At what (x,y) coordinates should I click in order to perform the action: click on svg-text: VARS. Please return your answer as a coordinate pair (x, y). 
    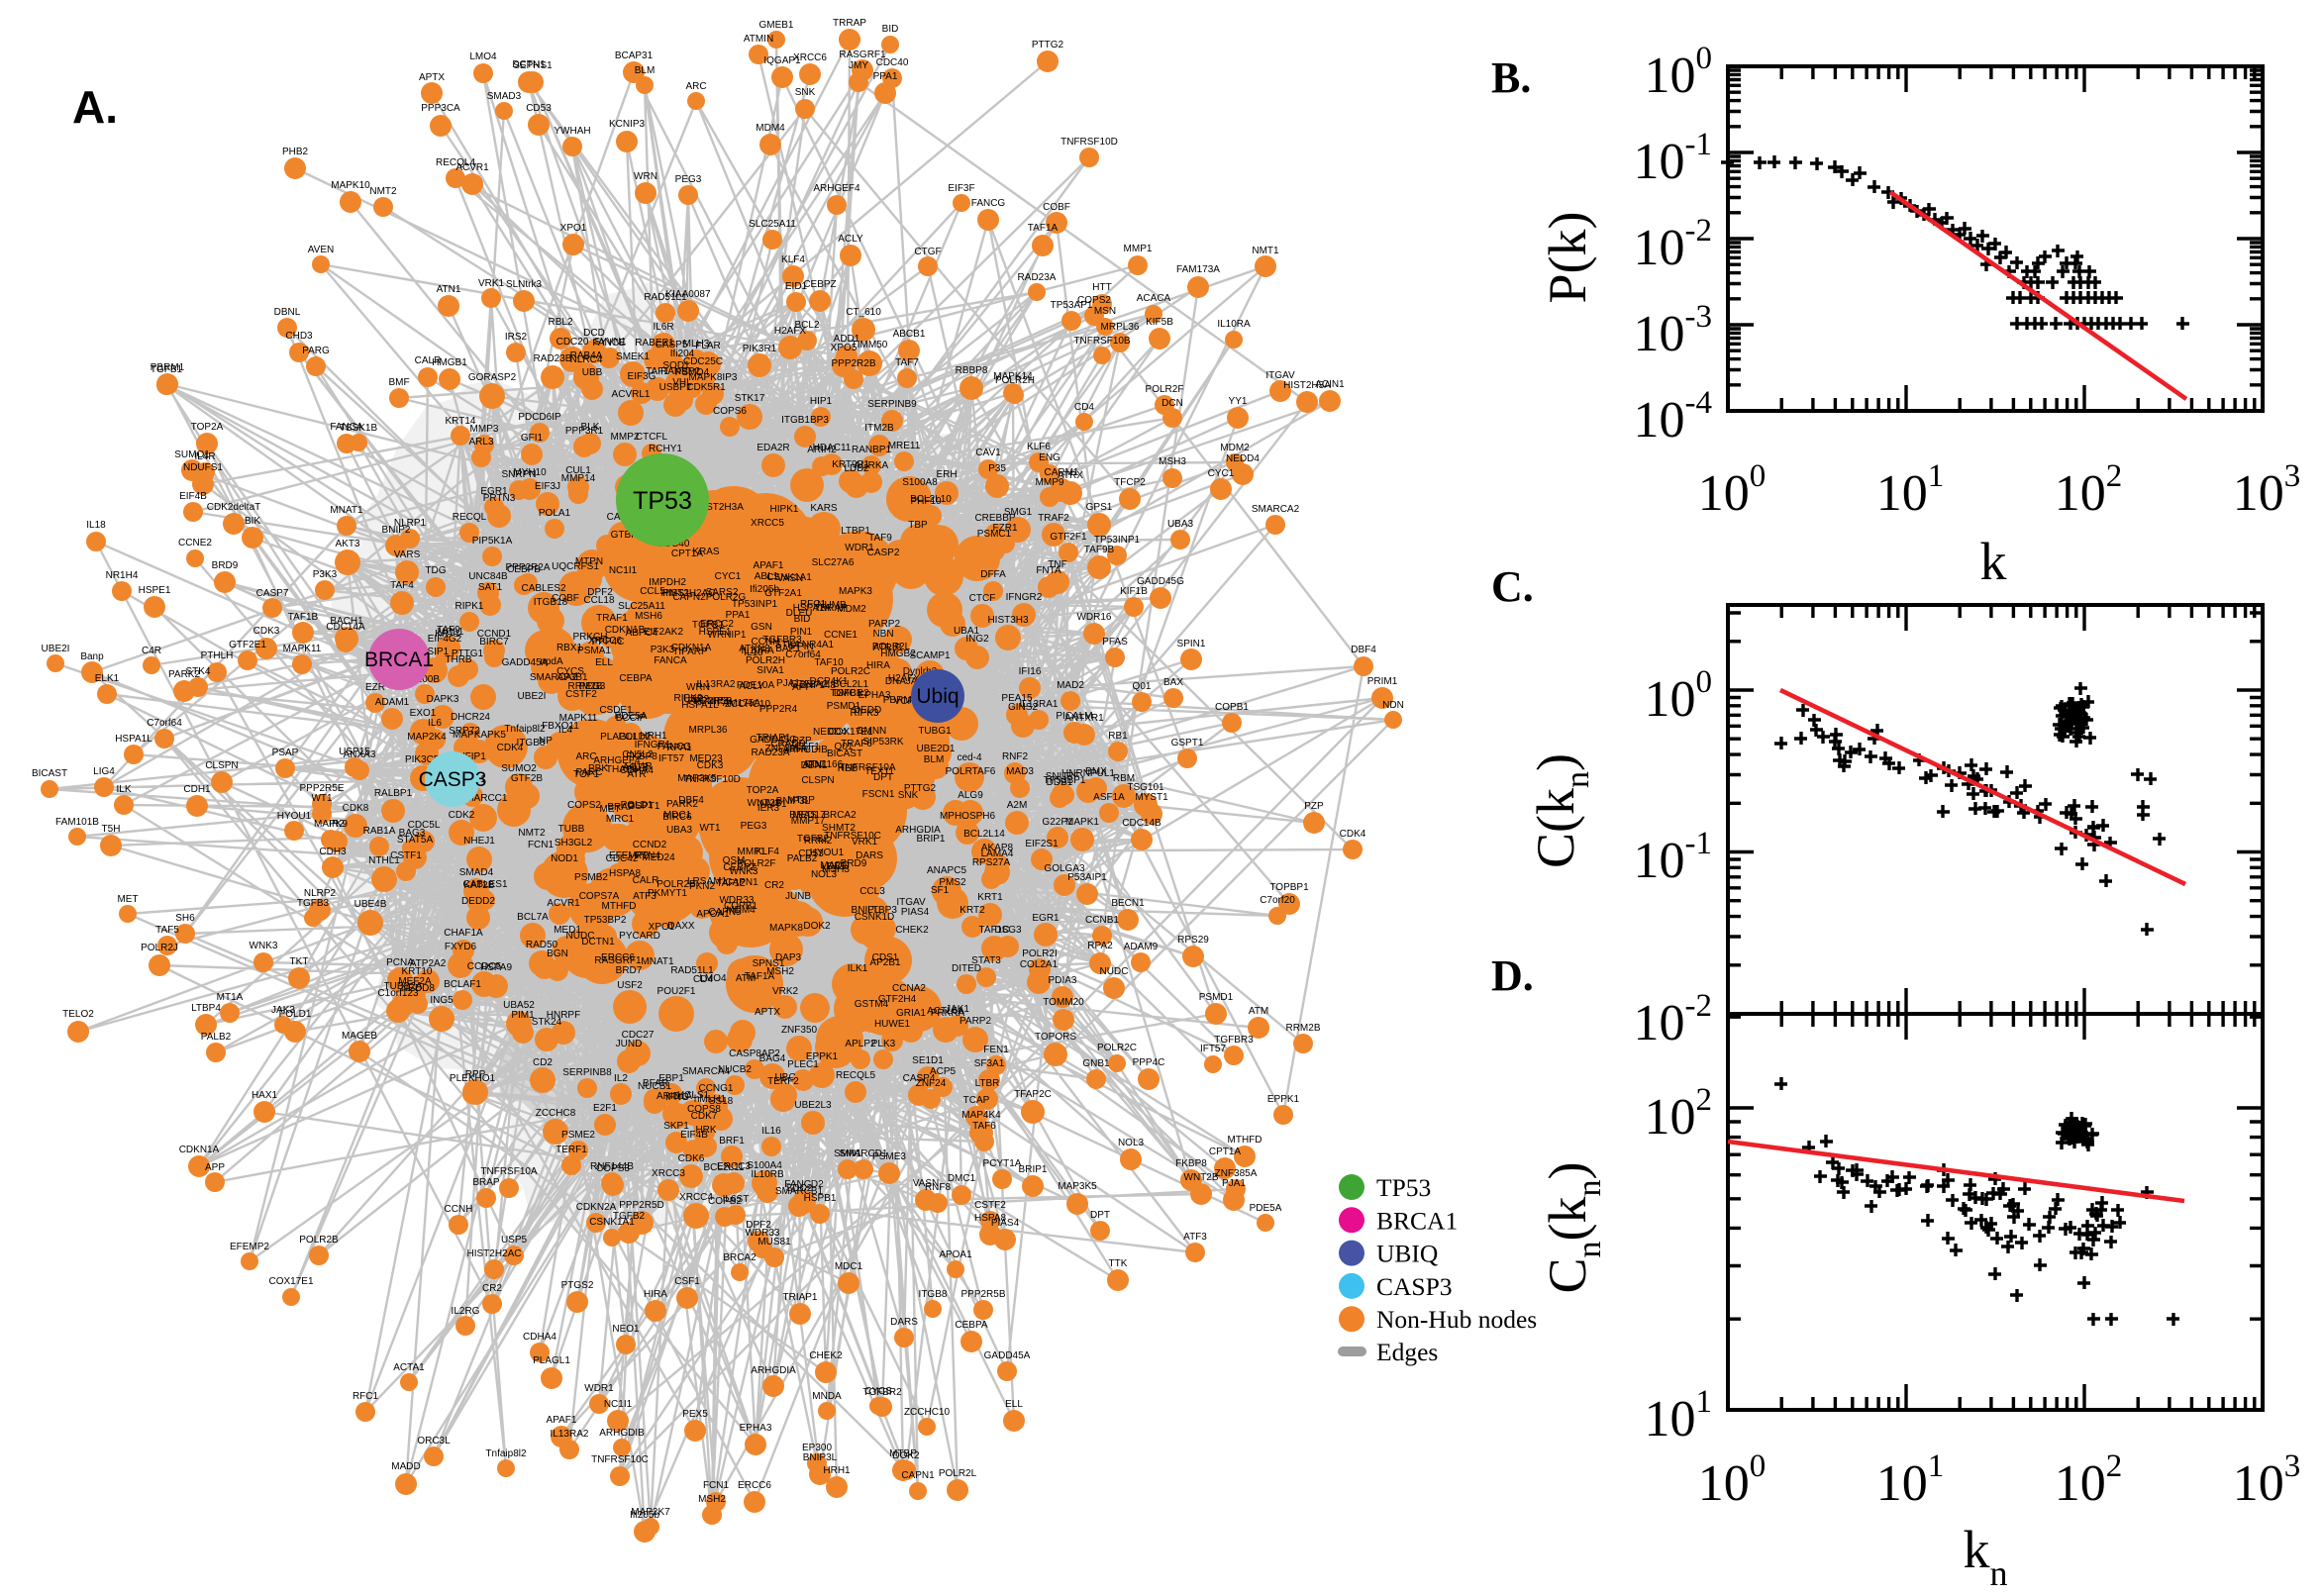
    Looking at the image, I should click on (407, 555).